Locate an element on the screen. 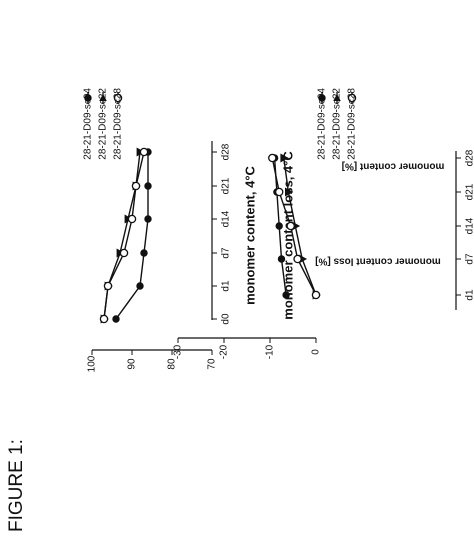  y-axis-label-2: monomer content loss [%] is located at coordinates (378, 260).